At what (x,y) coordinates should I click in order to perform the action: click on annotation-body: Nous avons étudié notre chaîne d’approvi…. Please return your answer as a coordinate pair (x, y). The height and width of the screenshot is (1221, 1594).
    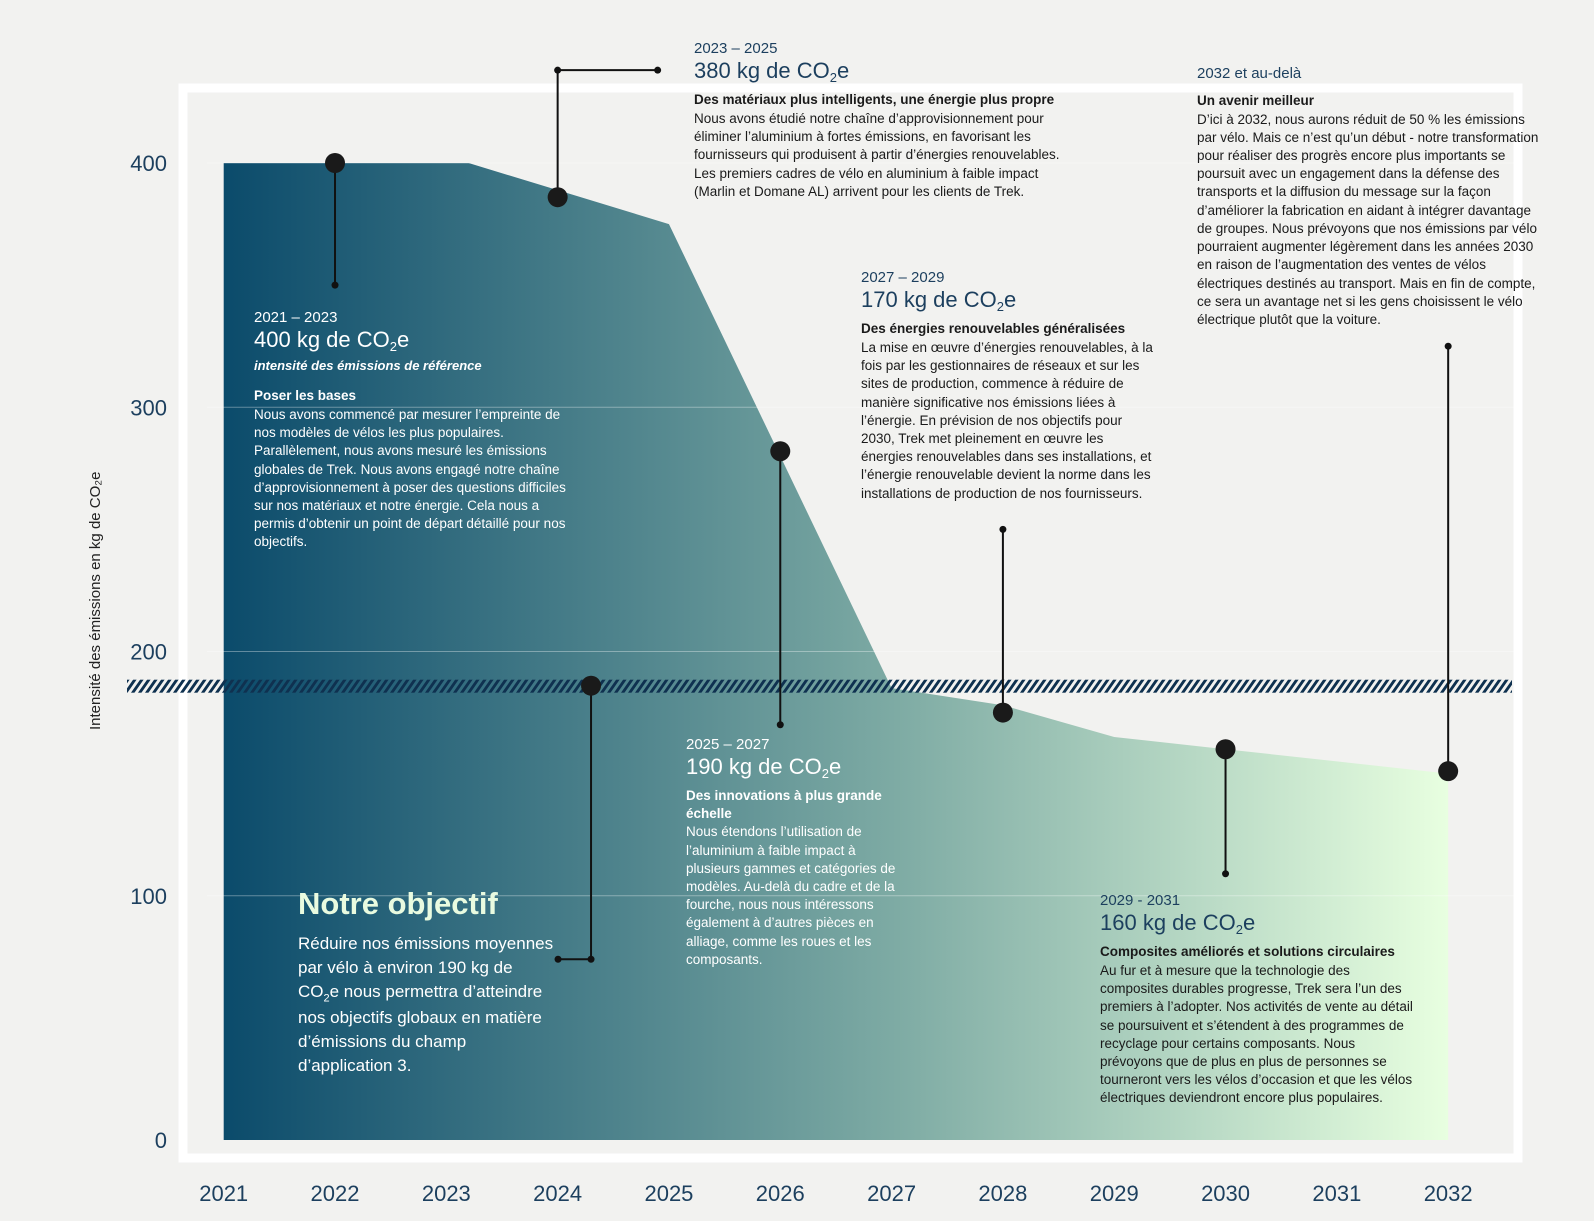
    Looking at the image, I should click on (877, 154).